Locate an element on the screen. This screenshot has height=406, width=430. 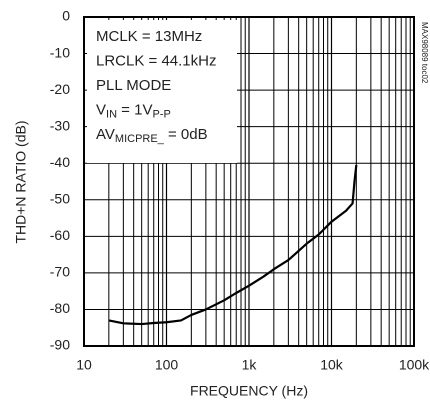
y-tick-label: -30 is located at coordinates (60, 125).